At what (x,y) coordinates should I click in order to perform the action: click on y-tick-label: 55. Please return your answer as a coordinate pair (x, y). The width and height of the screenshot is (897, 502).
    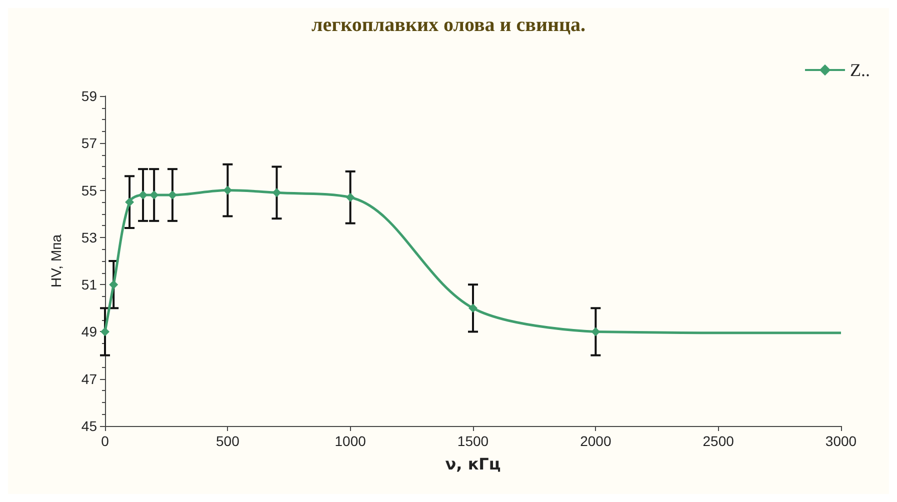
    Looking at the image, I should click on (89, 190).